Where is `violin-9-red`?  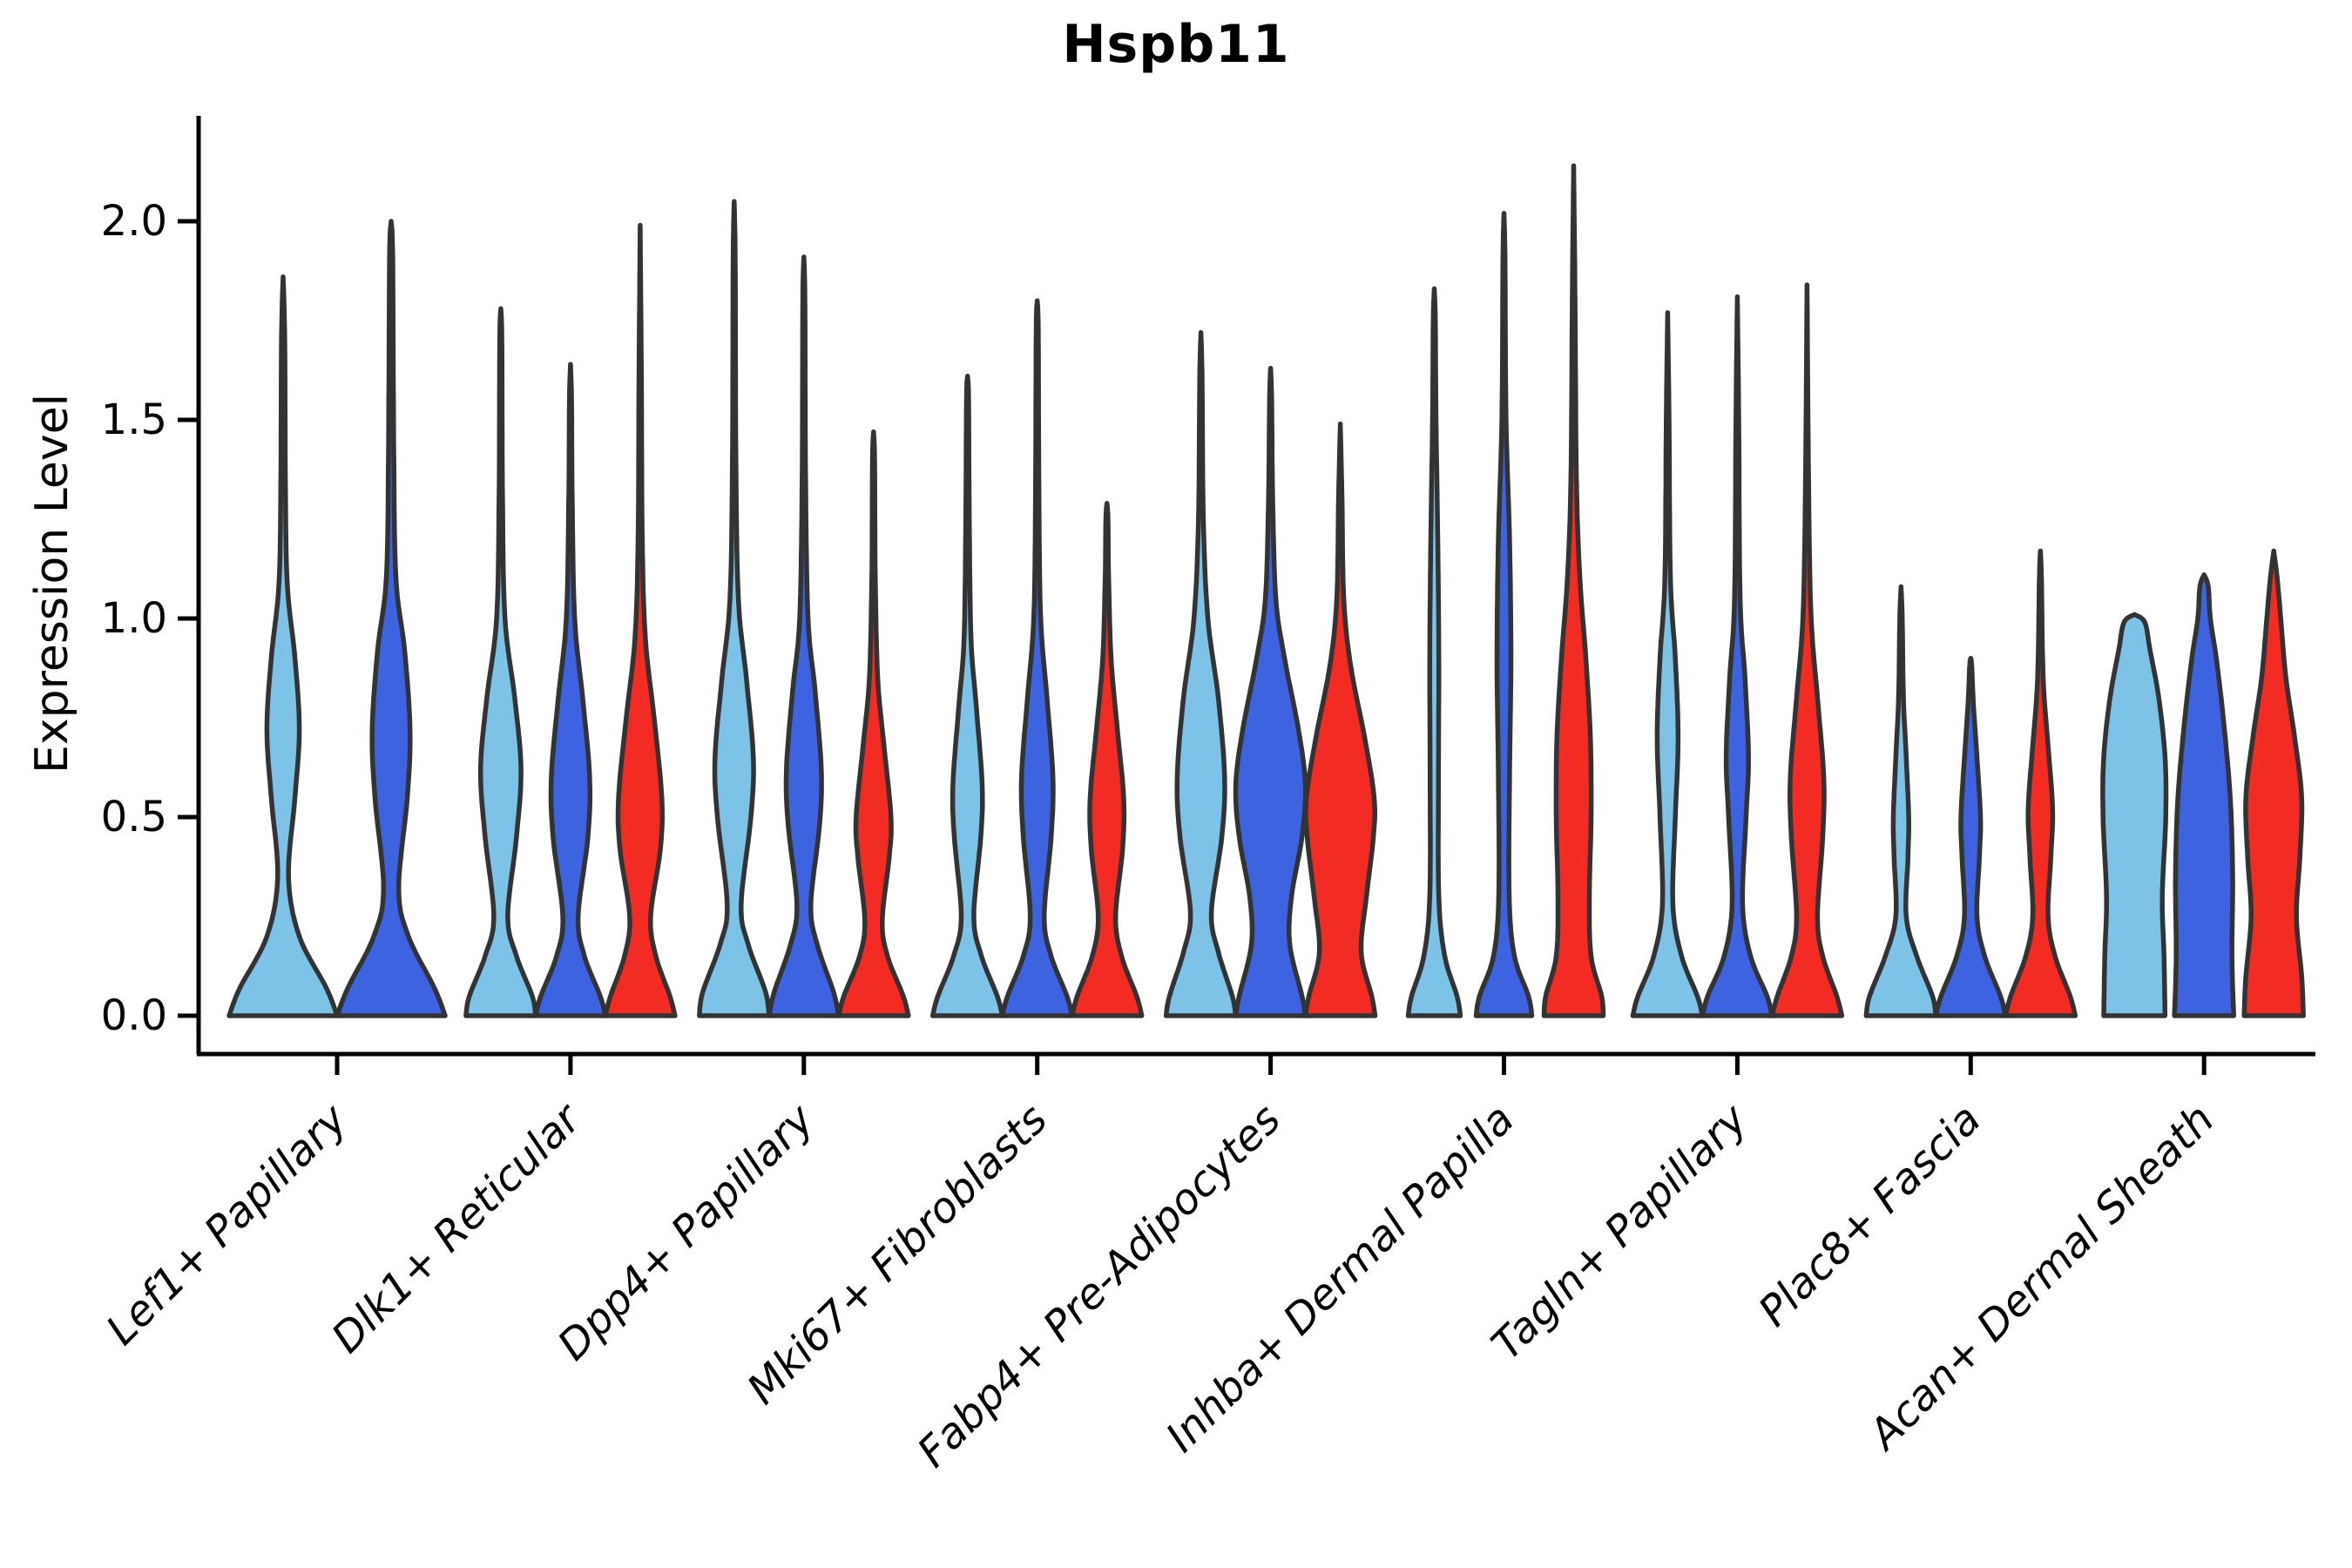 violin-9-red is located at coordinates (2273, 783).